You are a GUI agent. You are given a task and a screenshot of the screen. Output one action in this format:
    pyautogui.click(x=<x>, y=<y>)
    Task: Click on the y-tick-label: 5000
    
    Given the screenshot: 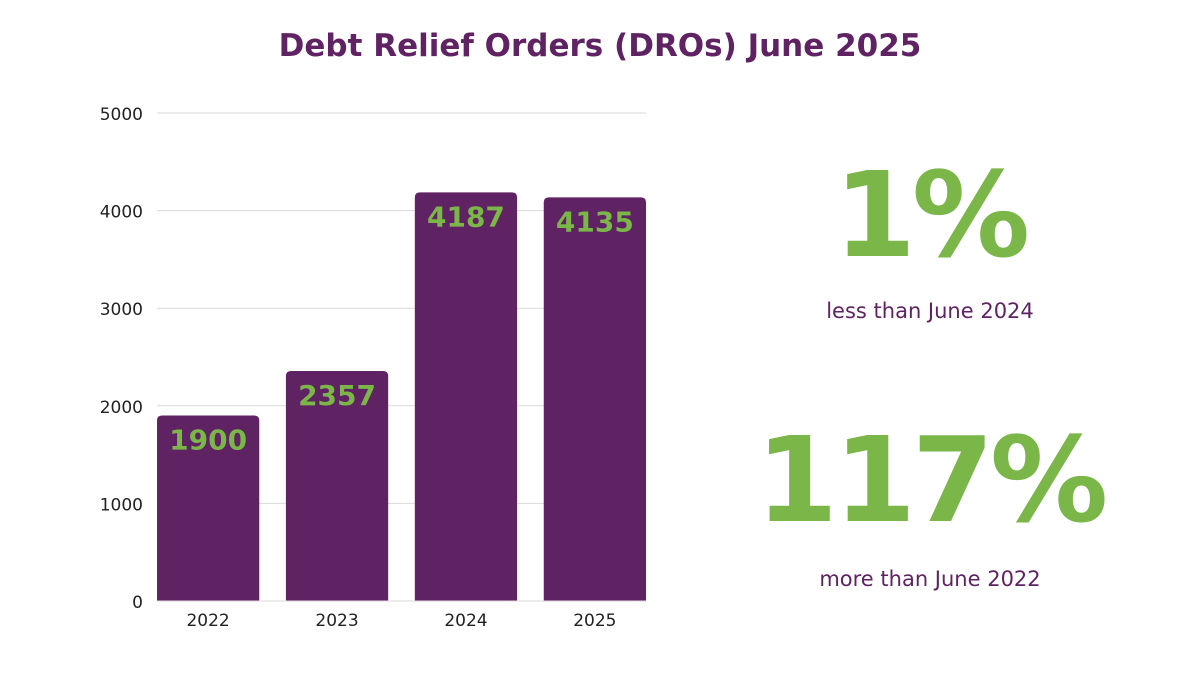 What is the action you would take?
    pyautogui.click(x=121, y=115)
    